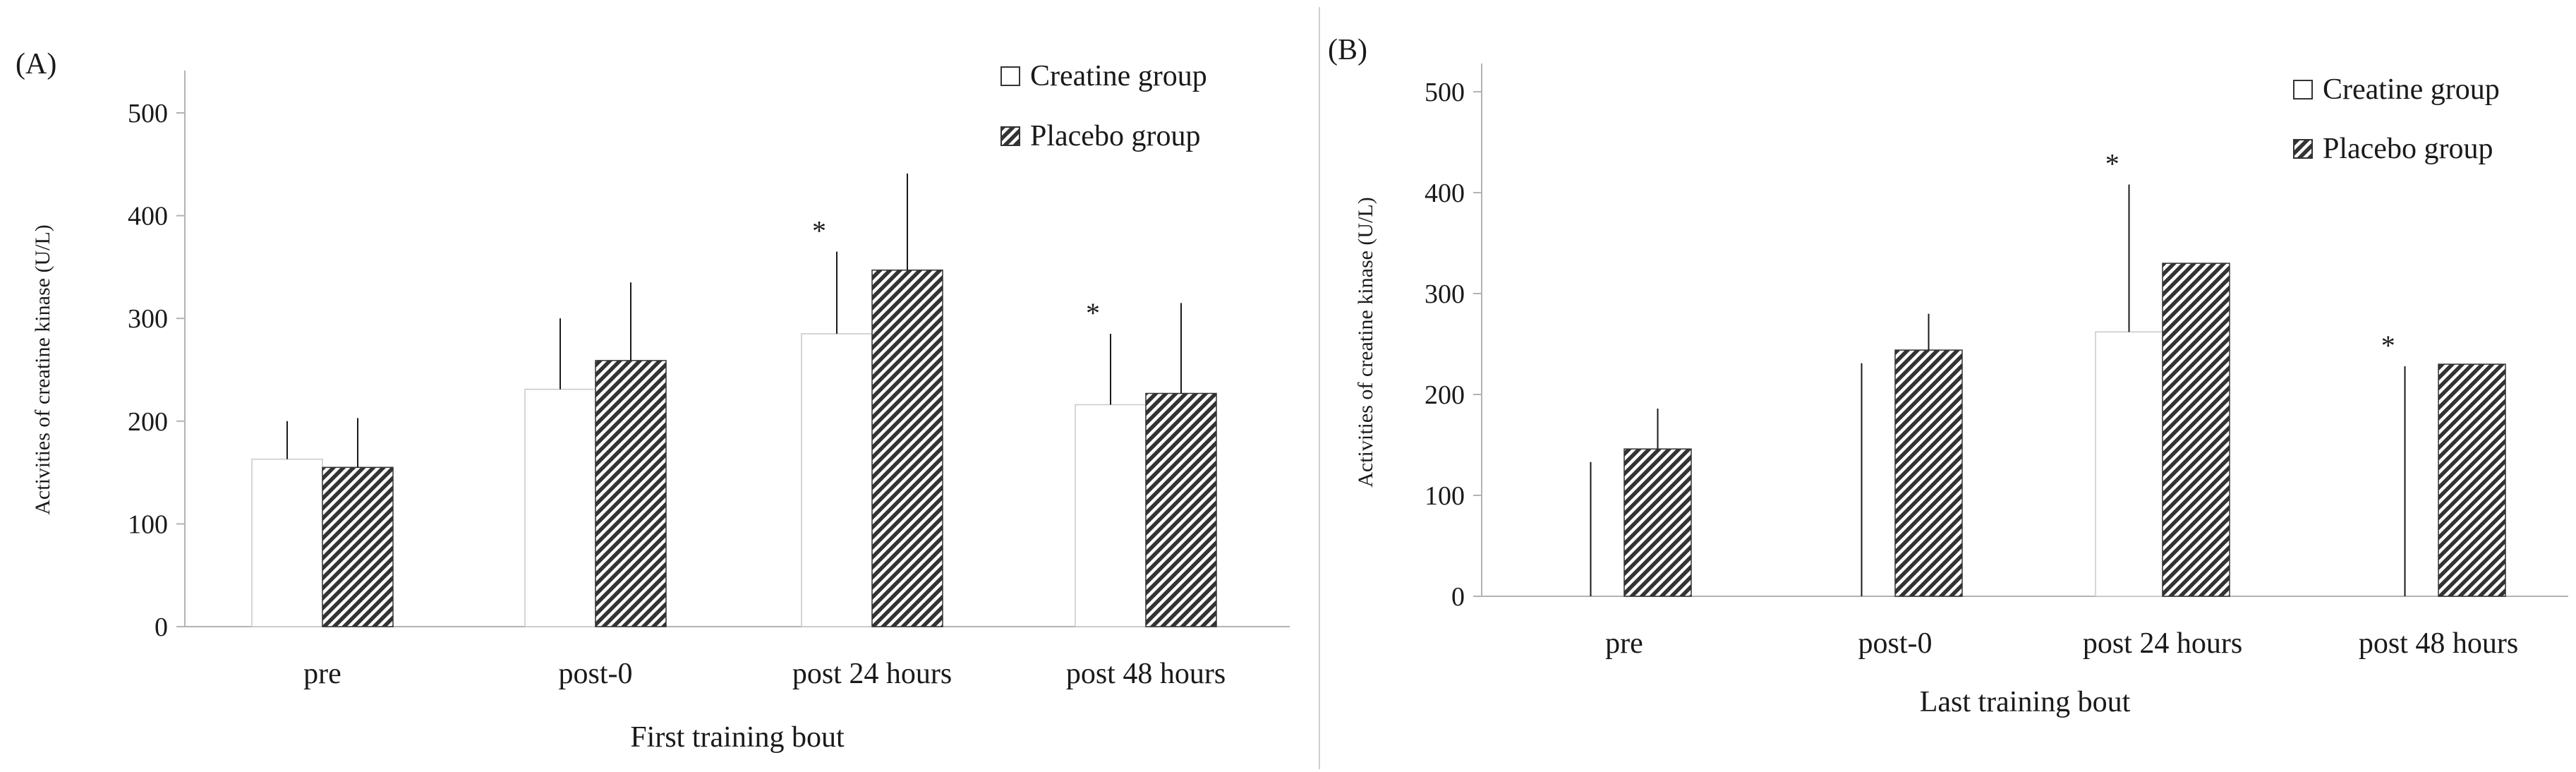 This screenshot has height=772, width=2576. Describe the element at coordinates (738, 737) in the screenshot. I see `x-axis-title: First training bout` at that location.